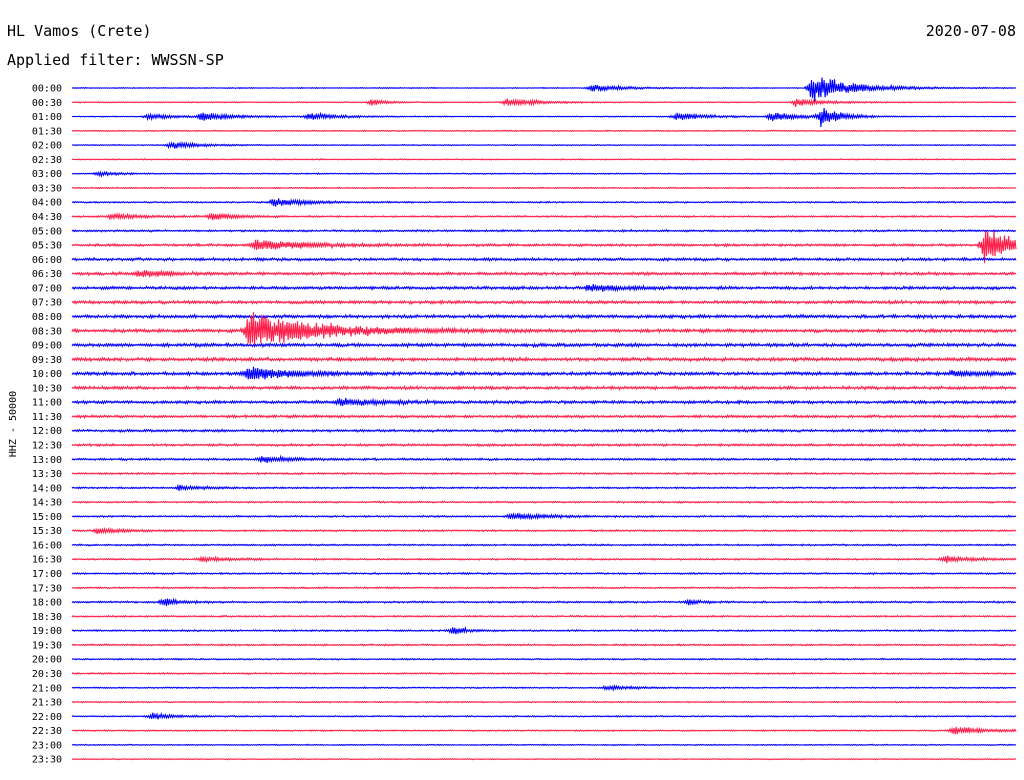 Image resolution: width=1024 pixels, height=780 pixels. I want to click on tick-label: 17:30, so click(47, 588).